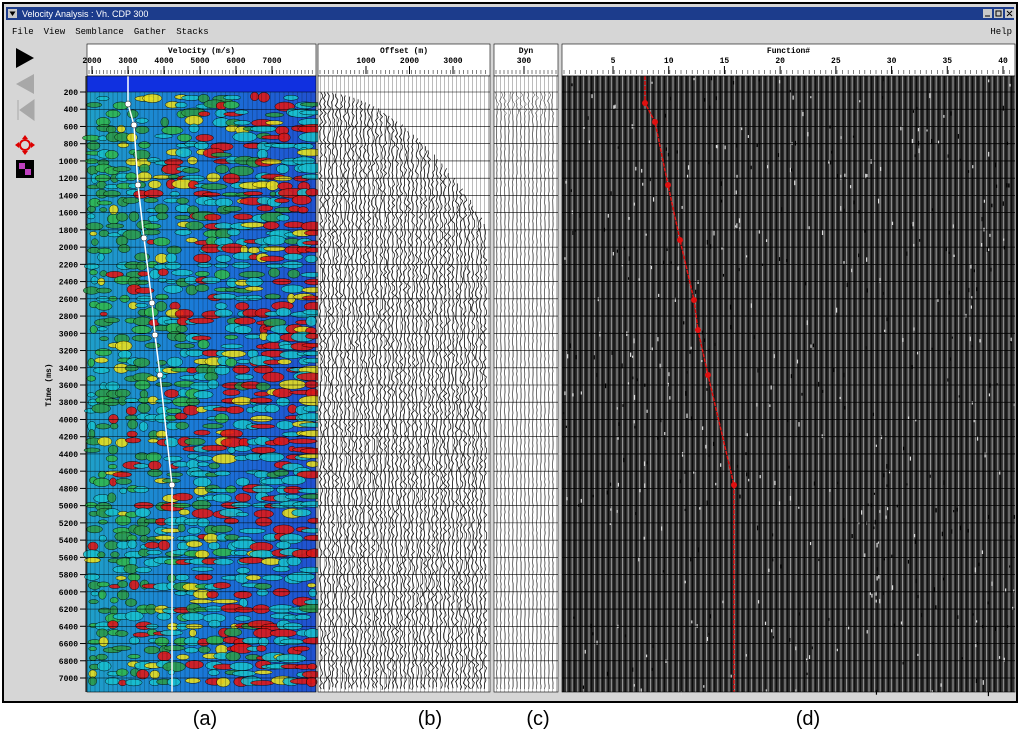 The width and height of the screenshot is (1020, 736). What do you see at coordinates (669, 61) in the screenshot?
I see `panel-tick-label: 10` at bounding box center [669, 61].